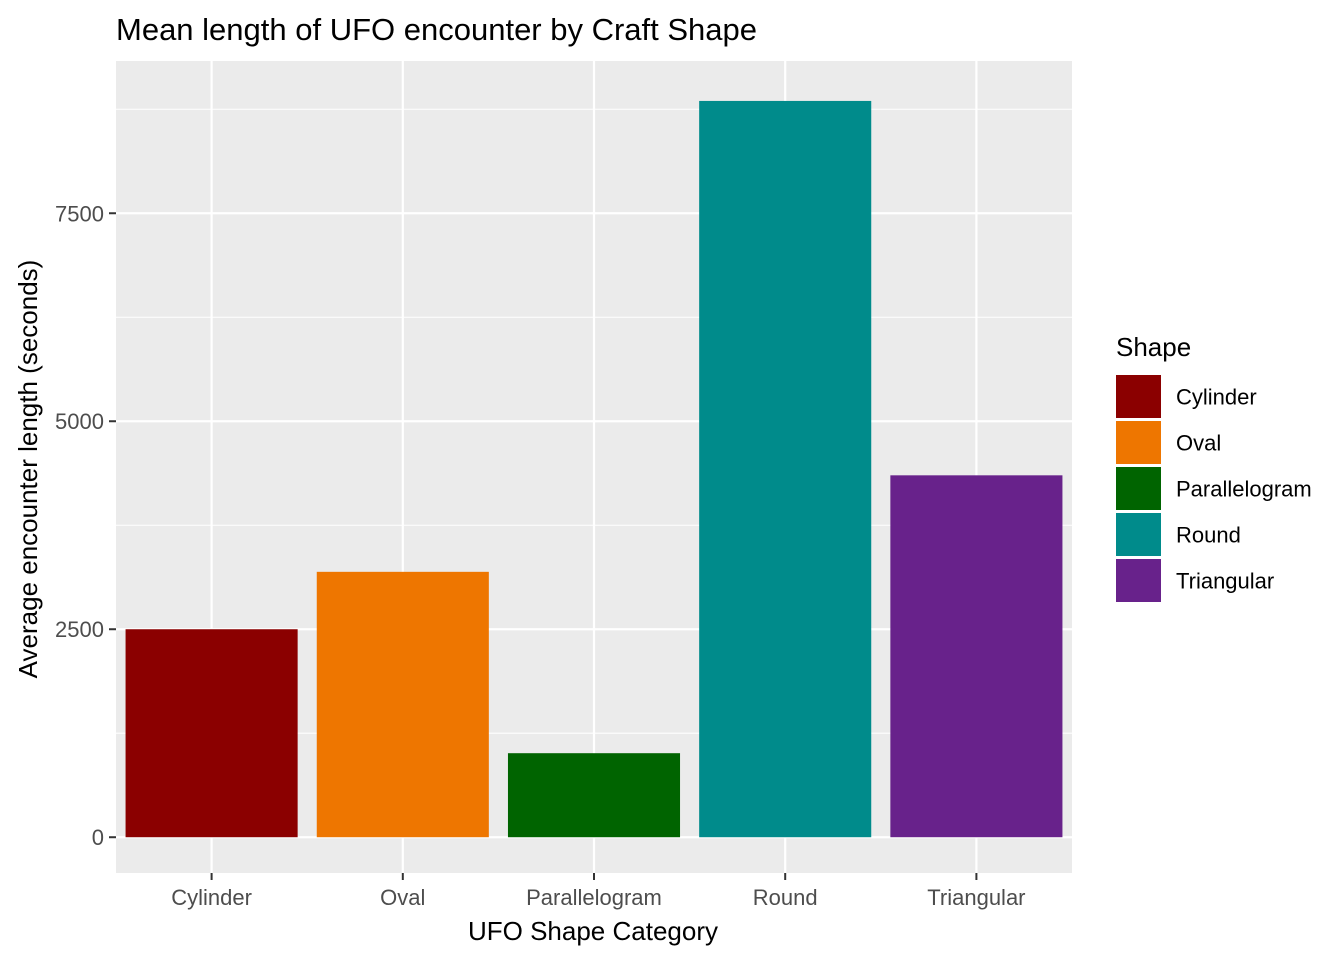  Describe the element at coordinates (402, 704) in the screenshot. I see `bar-oval` at that location.